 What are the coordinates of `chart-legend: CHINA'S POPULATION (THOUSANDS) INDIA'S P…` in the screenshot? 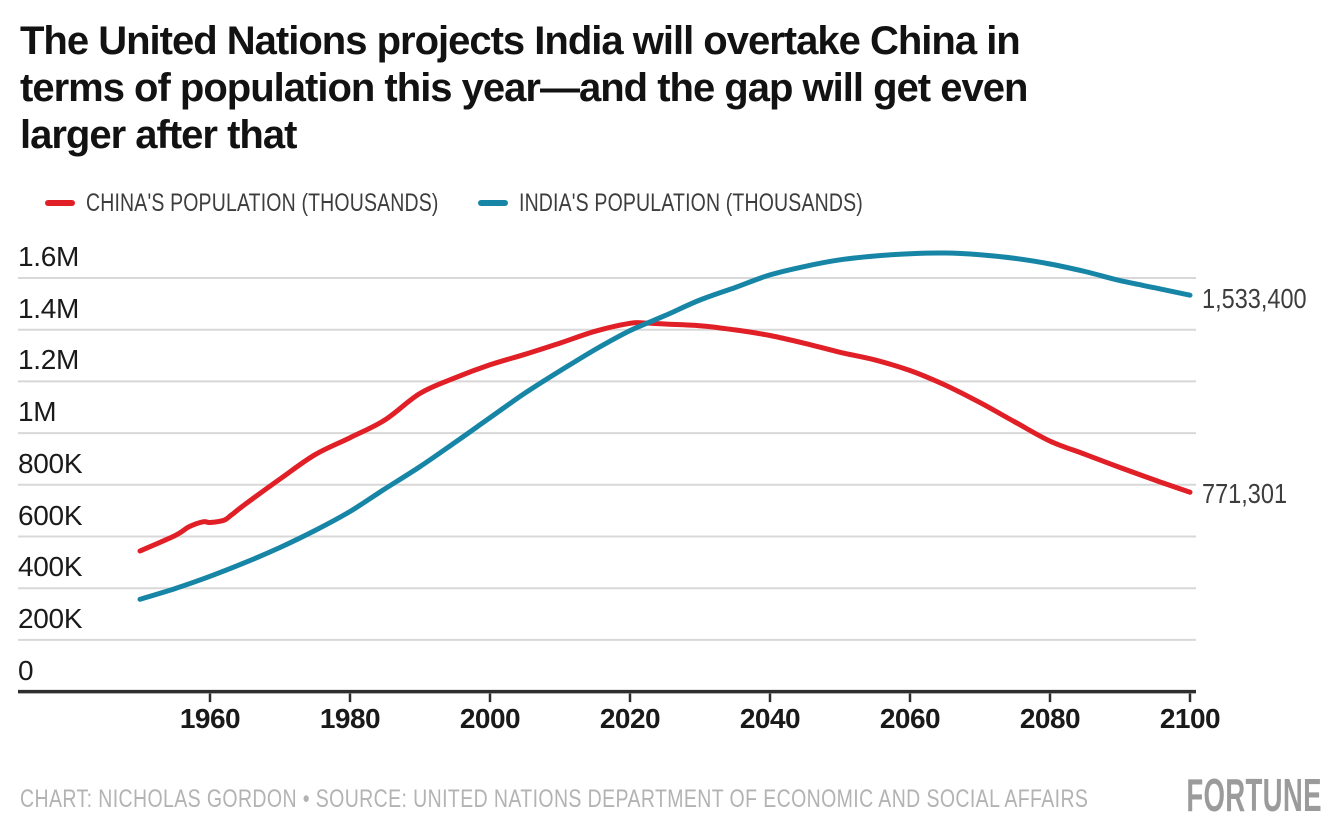 It's located at (670, 203).